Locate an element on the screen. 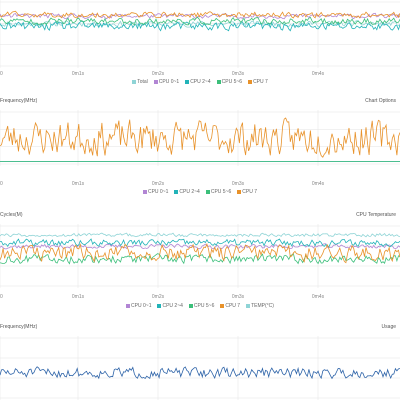 The height and width of the screenshot is (400, 400). chart-3-title: Cycles(M) is located at coordinates (11, 215).